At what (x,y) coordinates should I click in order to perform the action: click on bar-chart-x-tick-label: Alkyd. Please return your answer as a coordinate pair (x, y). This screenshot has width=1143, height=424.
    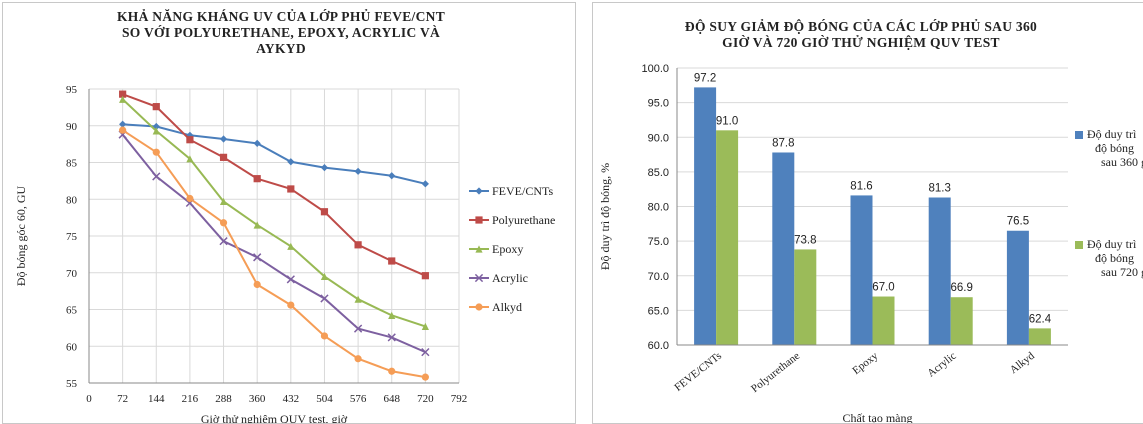
    Looking at the image, I should click on (1022, 363).